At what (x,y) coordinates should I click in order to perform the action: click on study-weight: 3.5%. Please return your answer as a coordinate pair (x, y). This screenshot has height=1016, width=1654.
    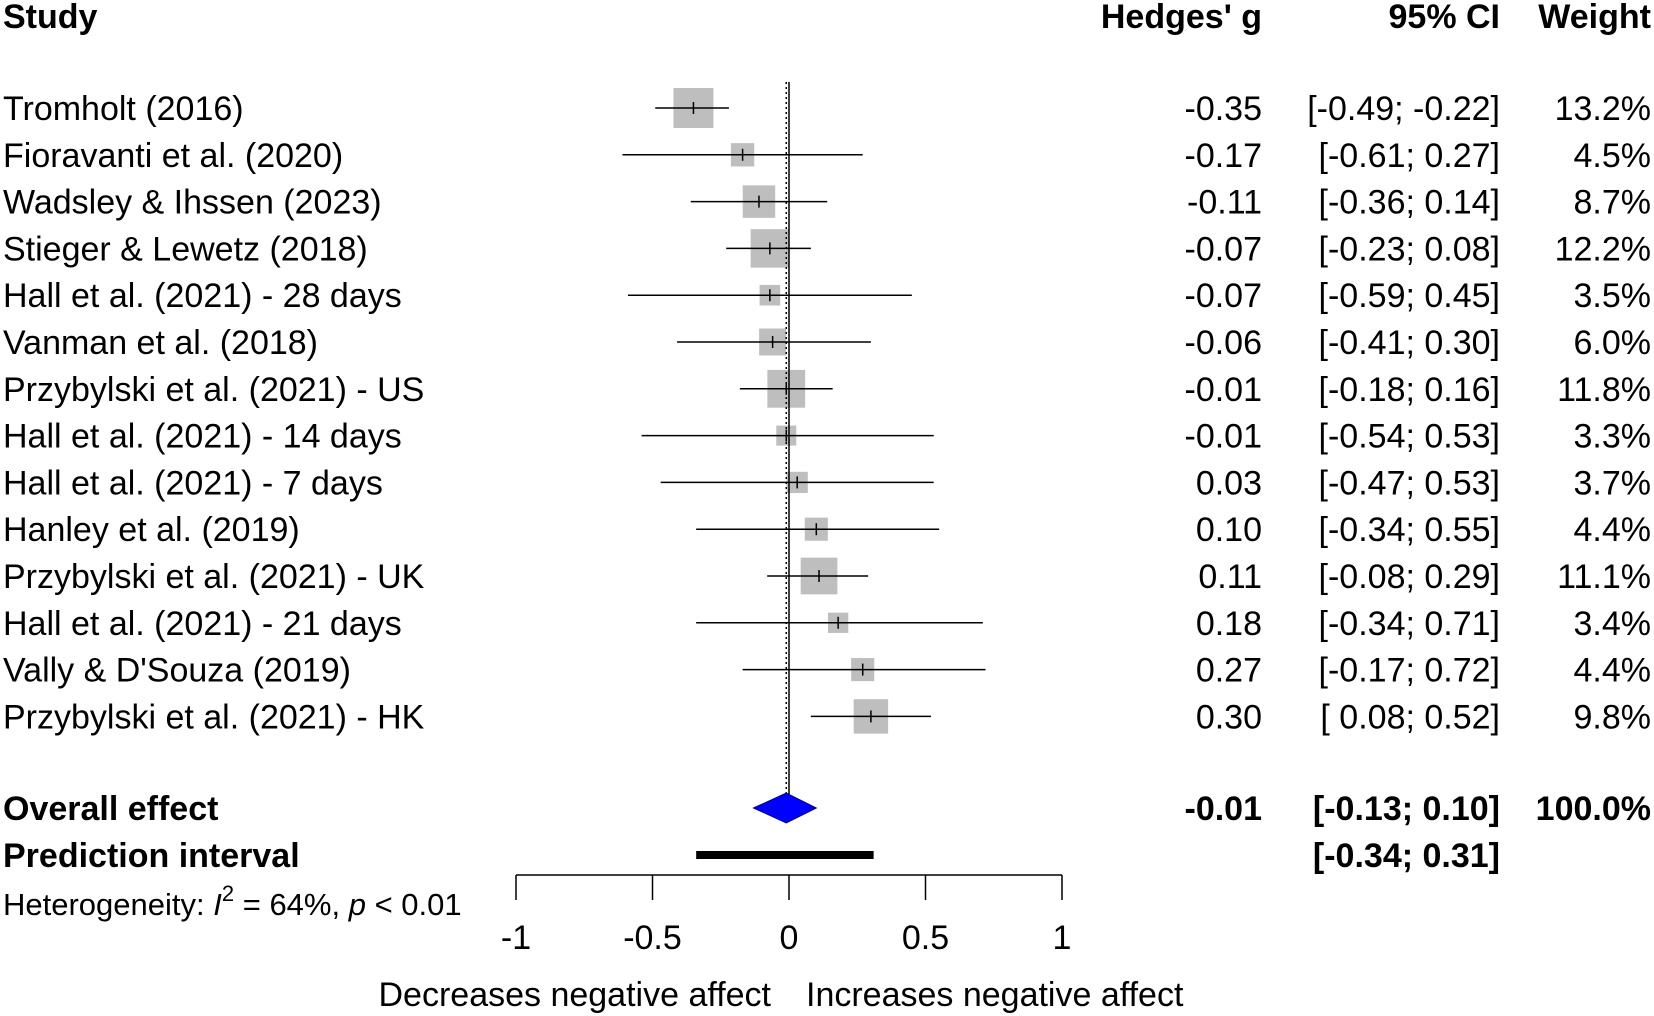
    Looking at the image, I should click on (1613, 296).